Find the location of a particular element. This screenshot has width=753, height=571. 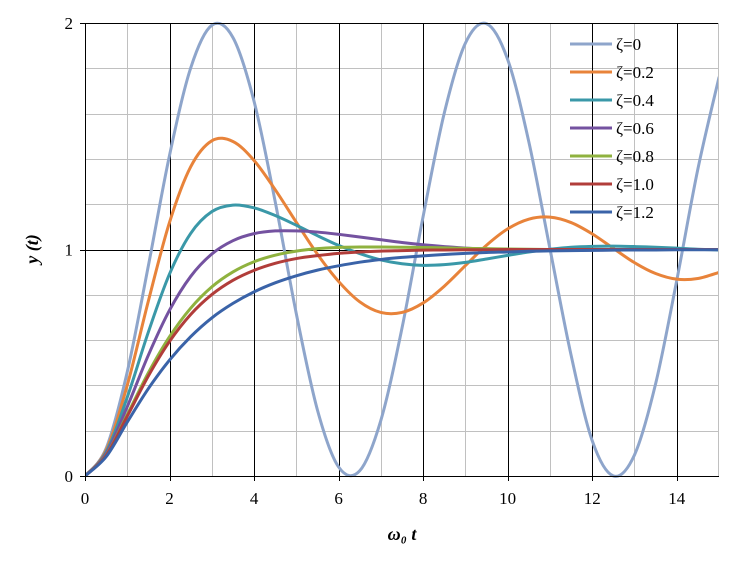

x-tick-label: 6 is located at coordinates (338, 498).